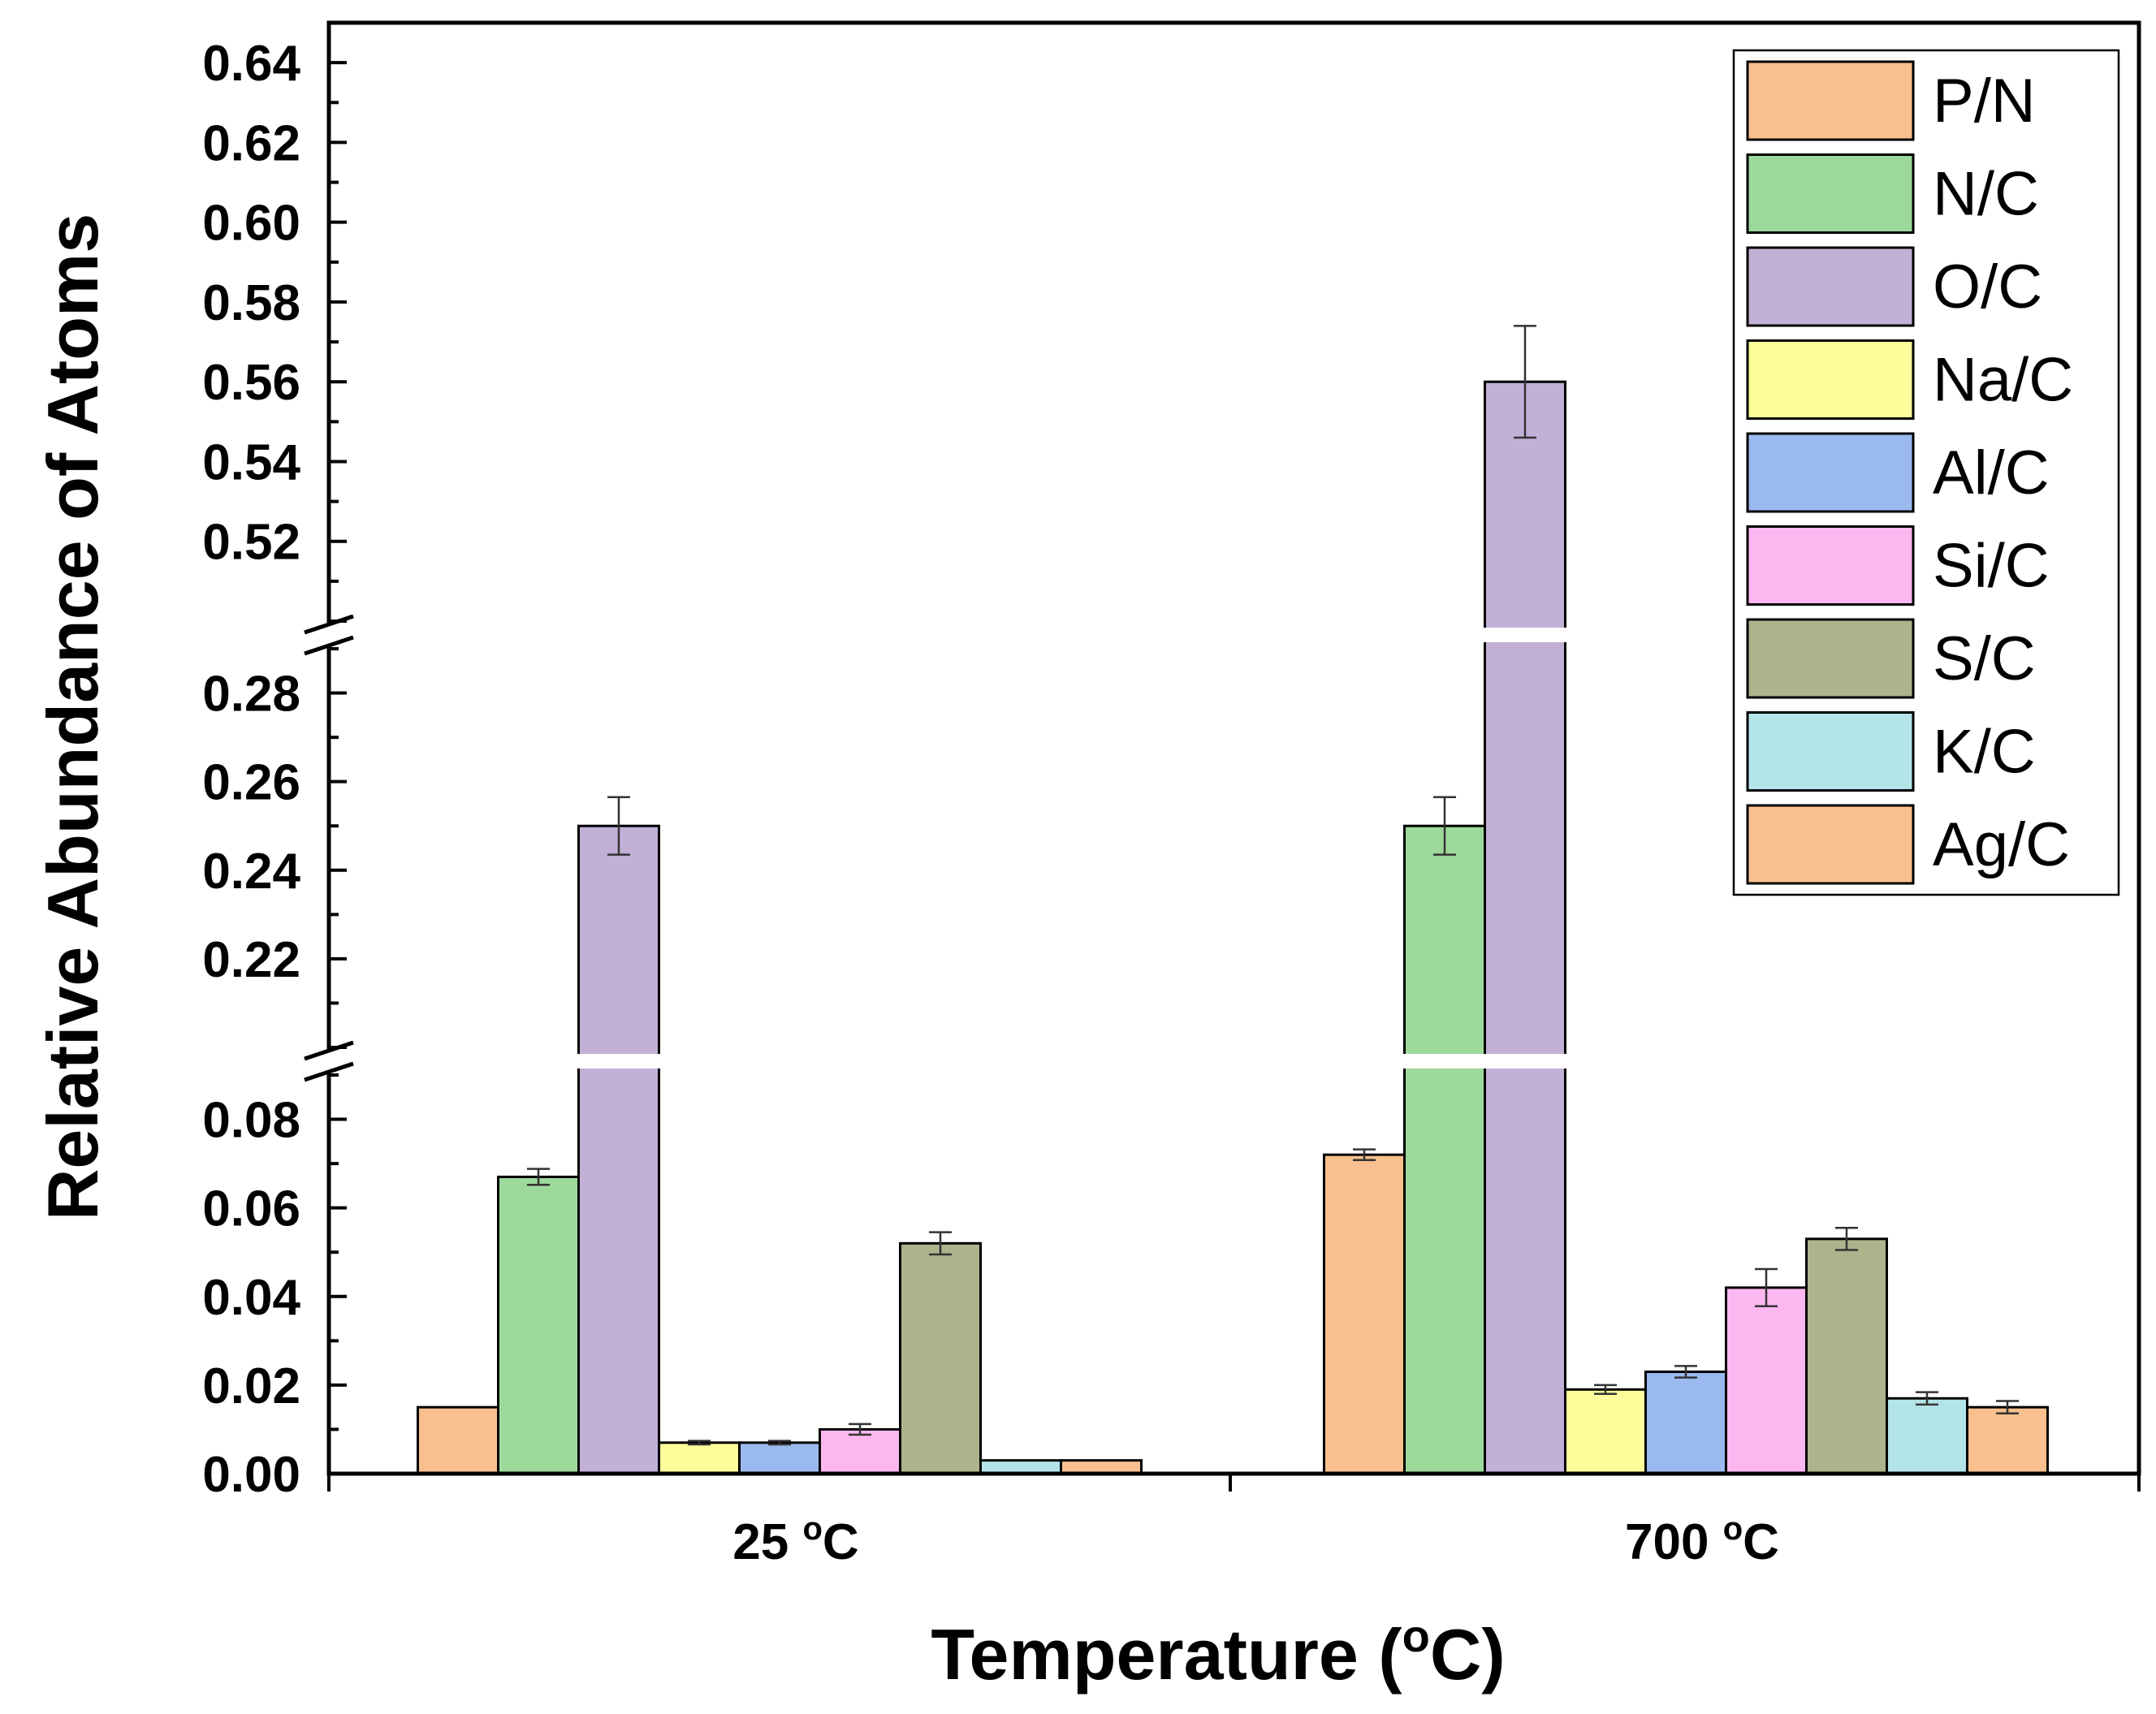 Image resolution: width=2156 pixels, height=1714 pixels. Describe the element at coordinates (251, 1475) in the screenshot. I see `y-tick-label: 0.00` at that location.